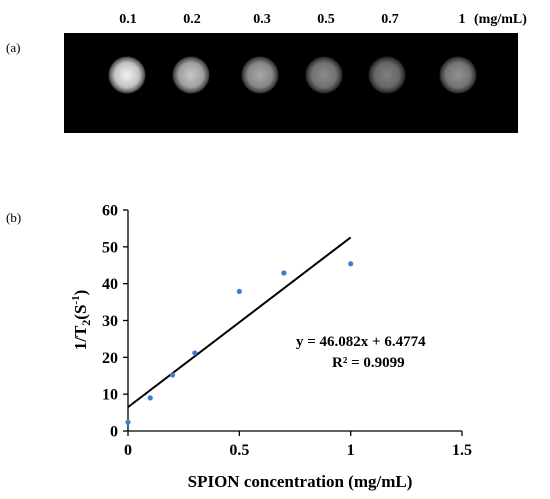  Describe the element at coordinates (462, 450) in the screenshot. I see `x-tick-label: 1.5` at that location.